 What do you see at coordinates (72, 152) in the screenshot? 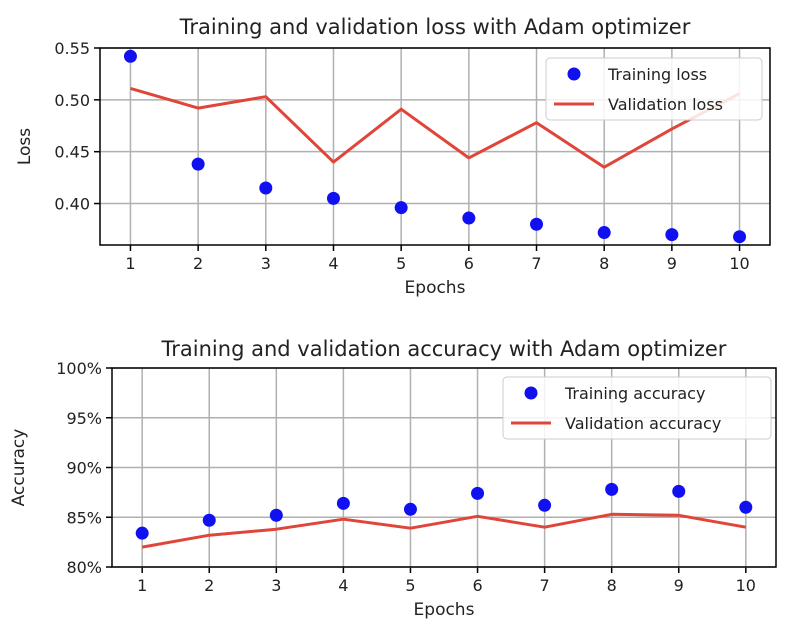
I see `y-tick-label: 0.45` at bounding box center [72, 152].